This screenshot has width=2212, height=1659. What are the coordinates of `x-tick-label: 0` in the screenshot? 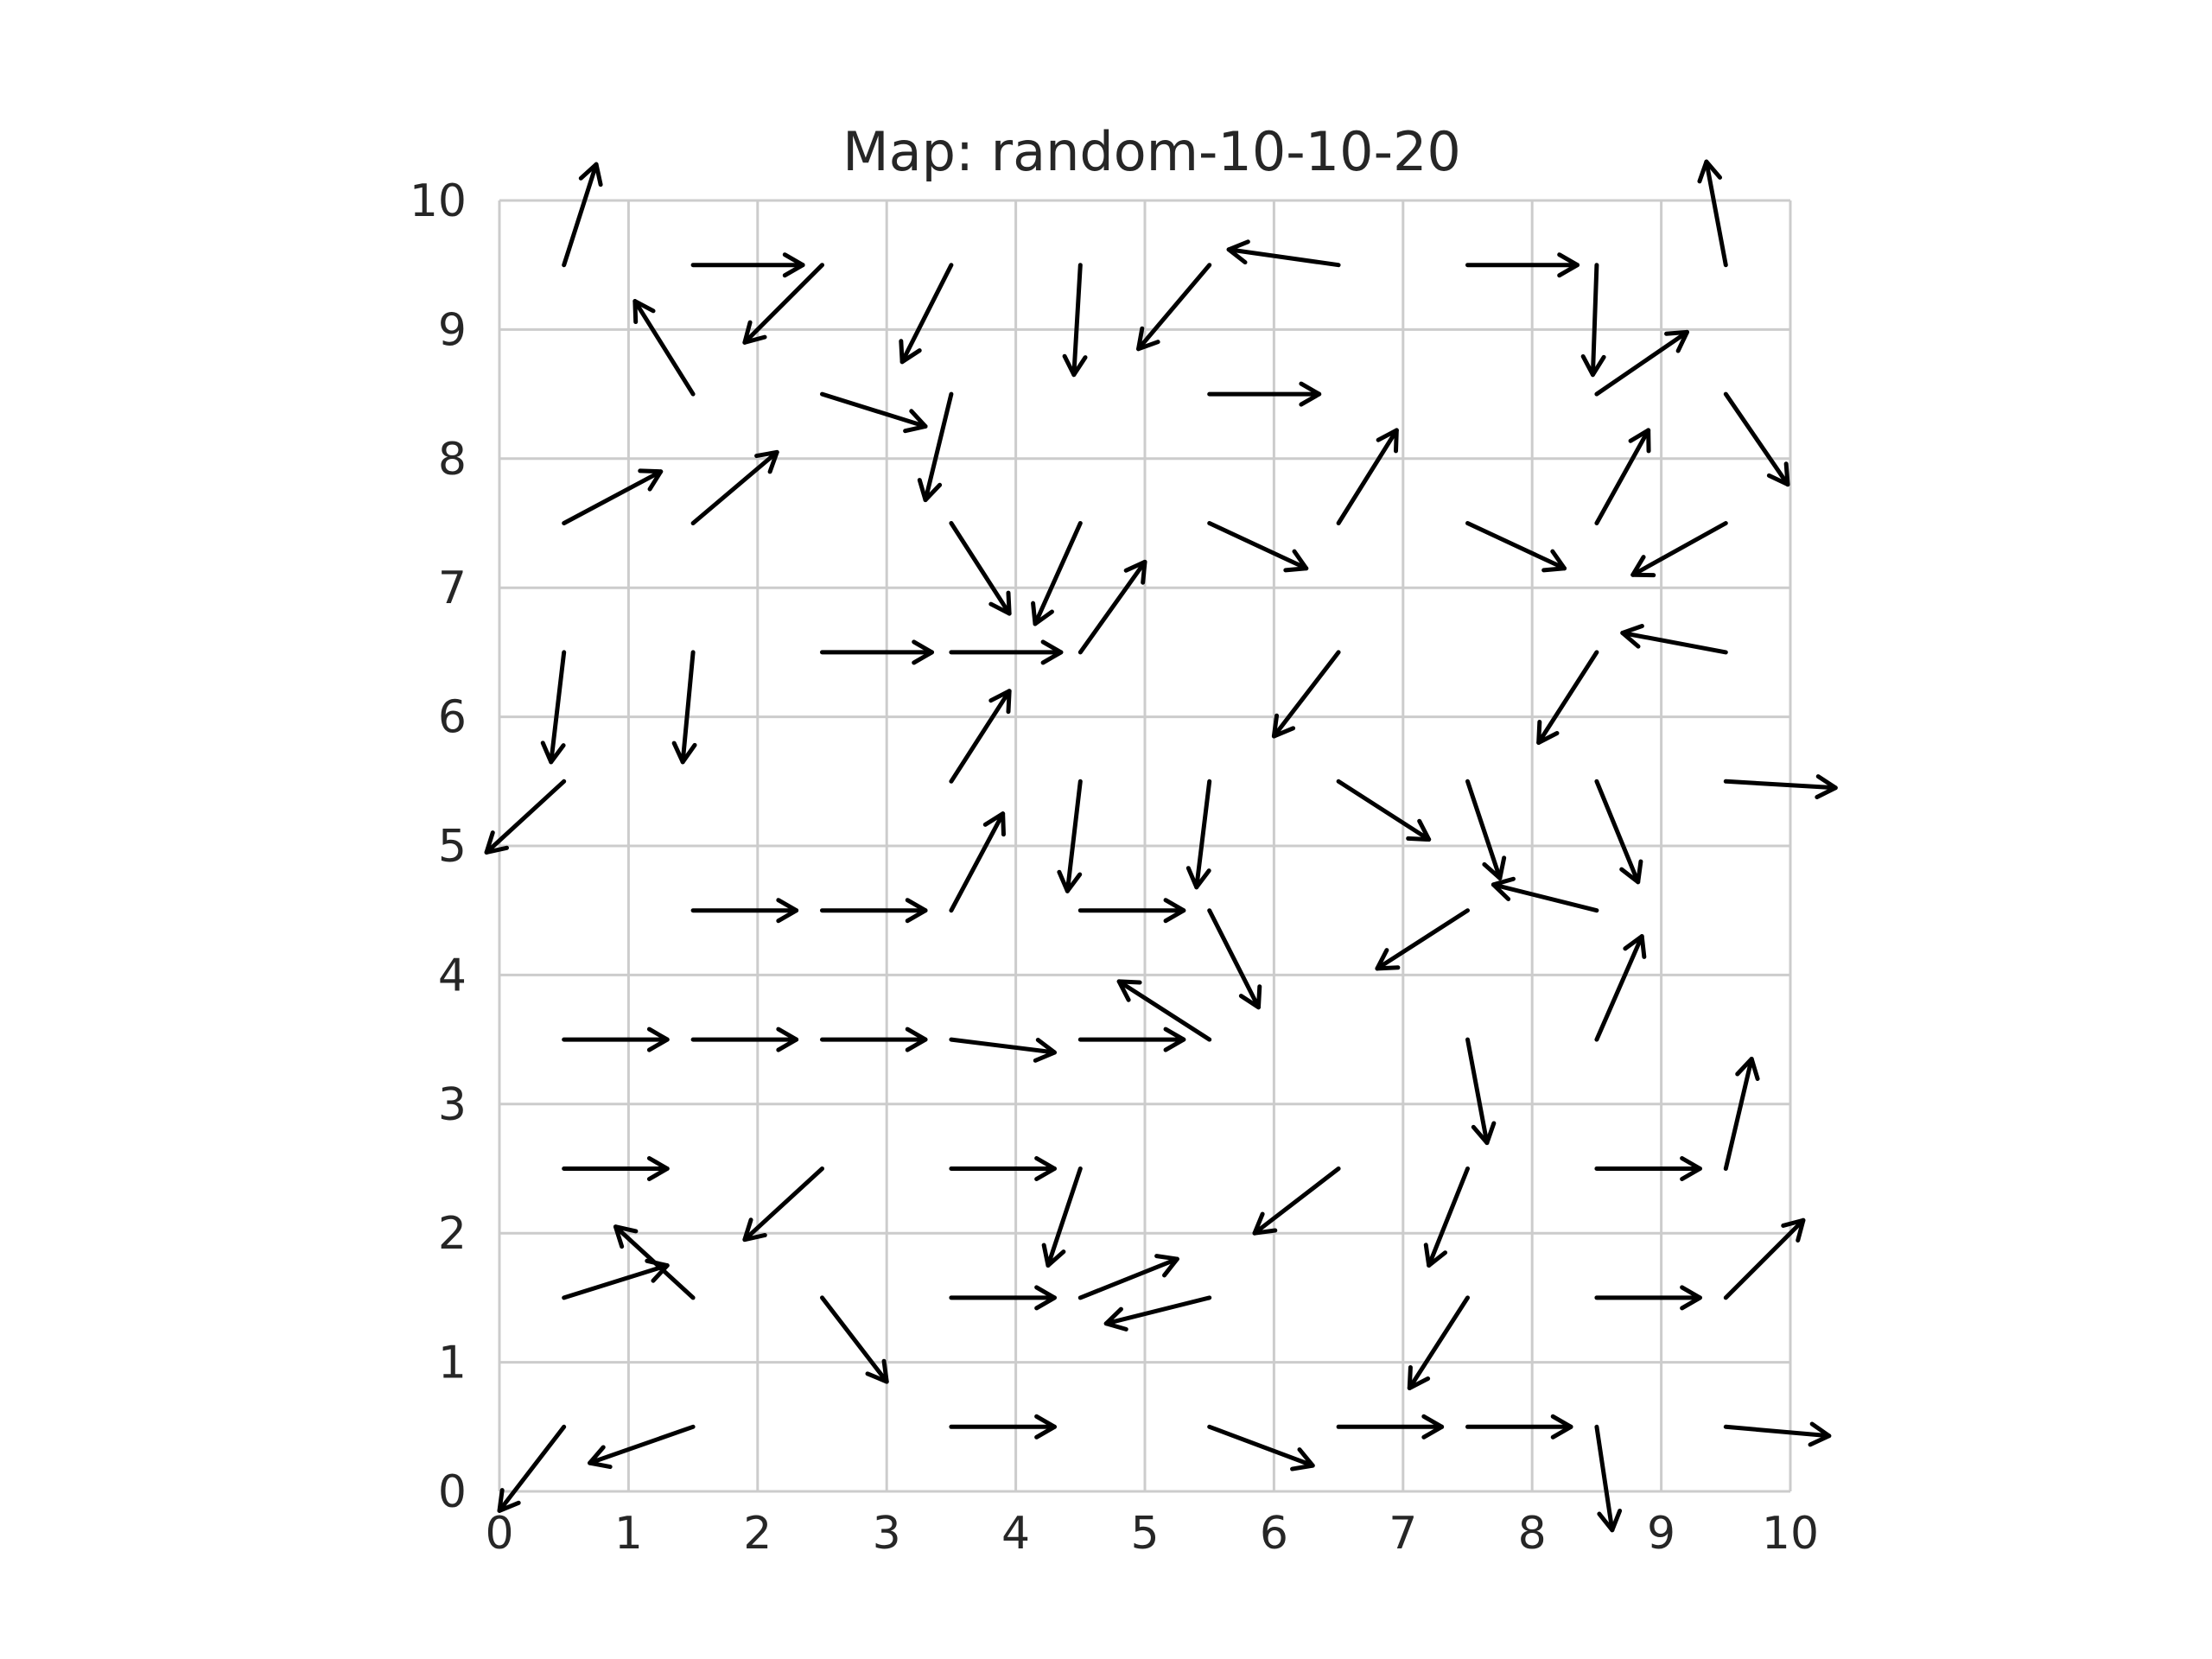 It's located at (499, 1534).